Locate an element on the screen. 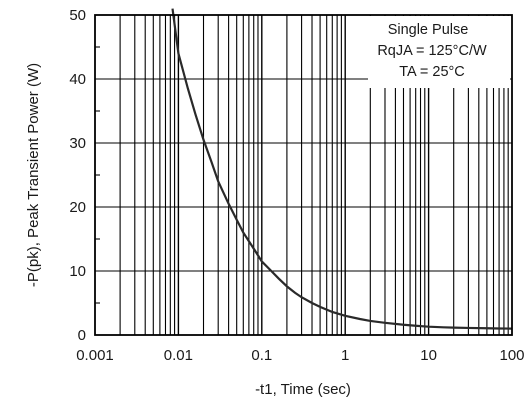 The image size is (527, 404). y-tick-label: 50 is located at coordinates (77, 15).